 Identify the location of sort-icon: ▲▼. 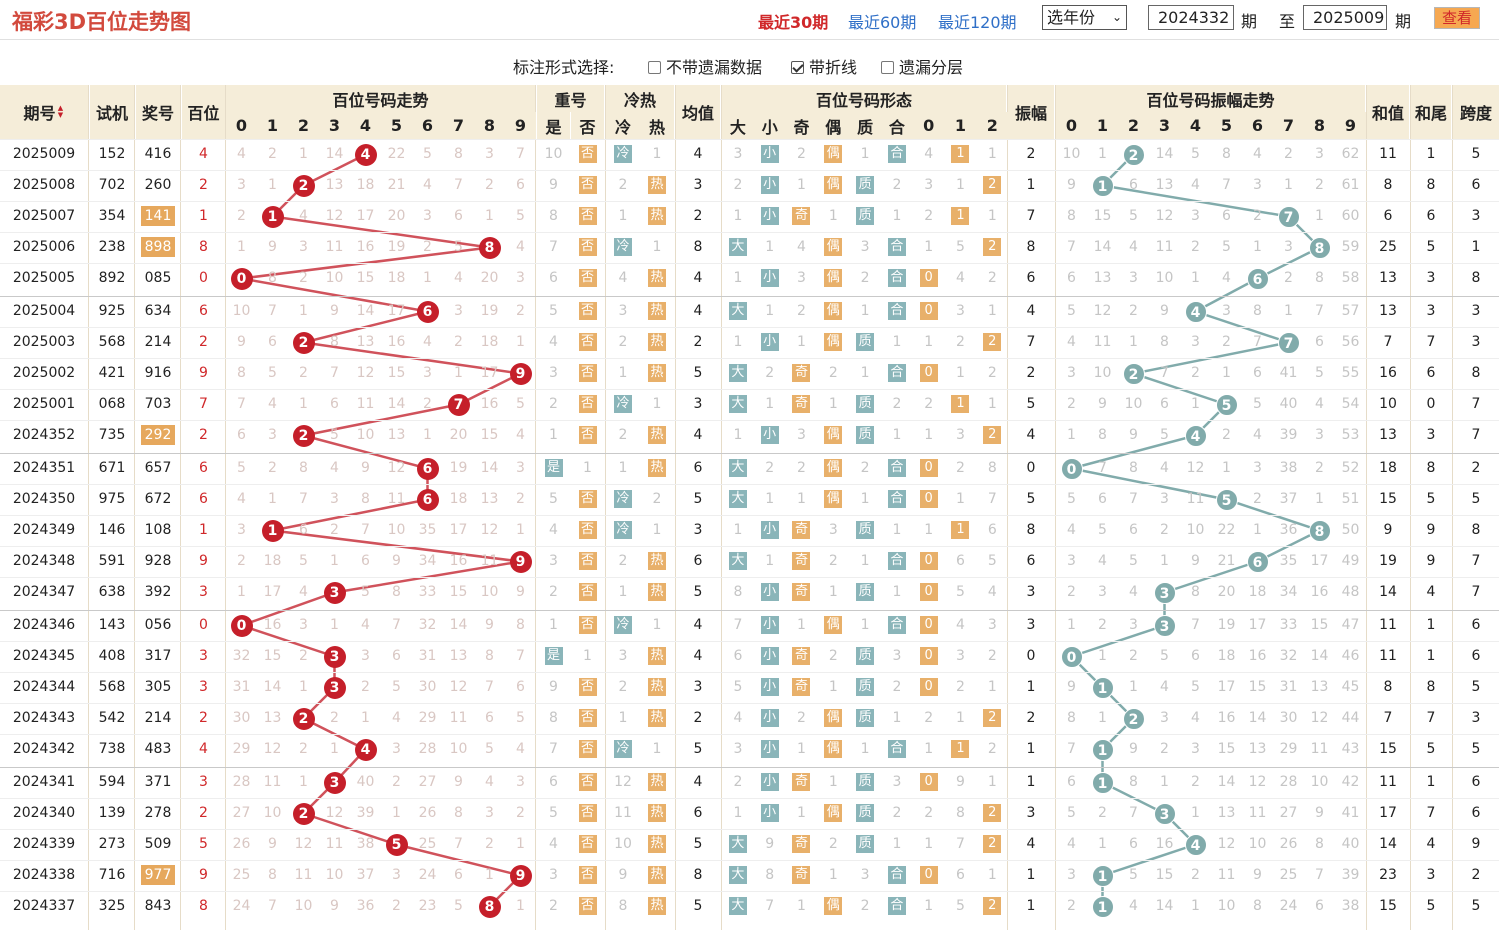
(60, 111).